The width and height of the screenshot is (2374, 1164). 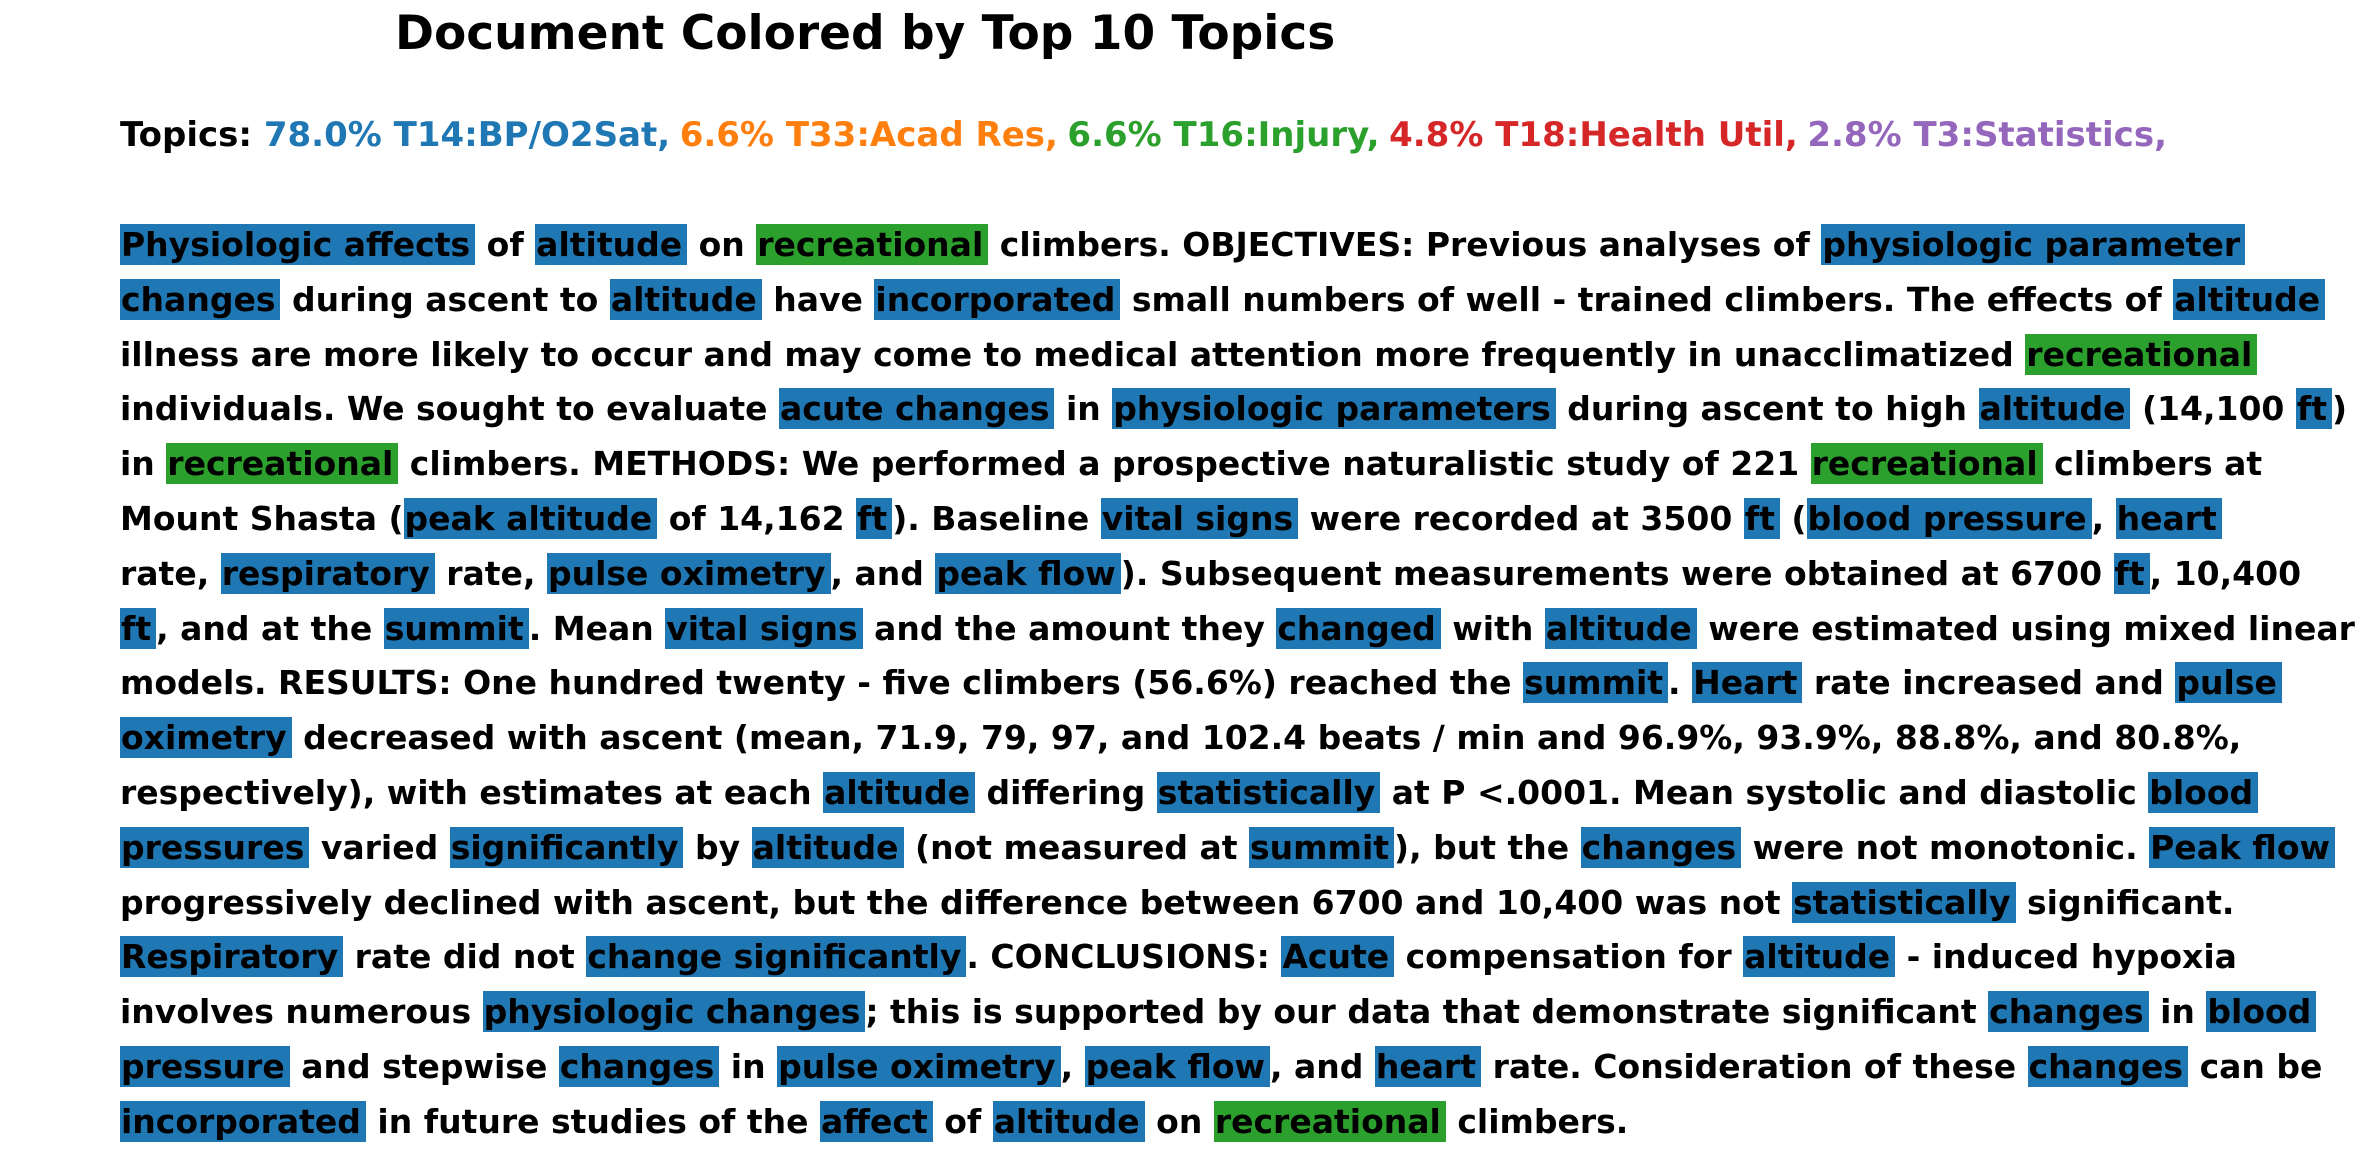 I want to click on topic-highlight-t14: incorporated, so click(x=997, y=299).